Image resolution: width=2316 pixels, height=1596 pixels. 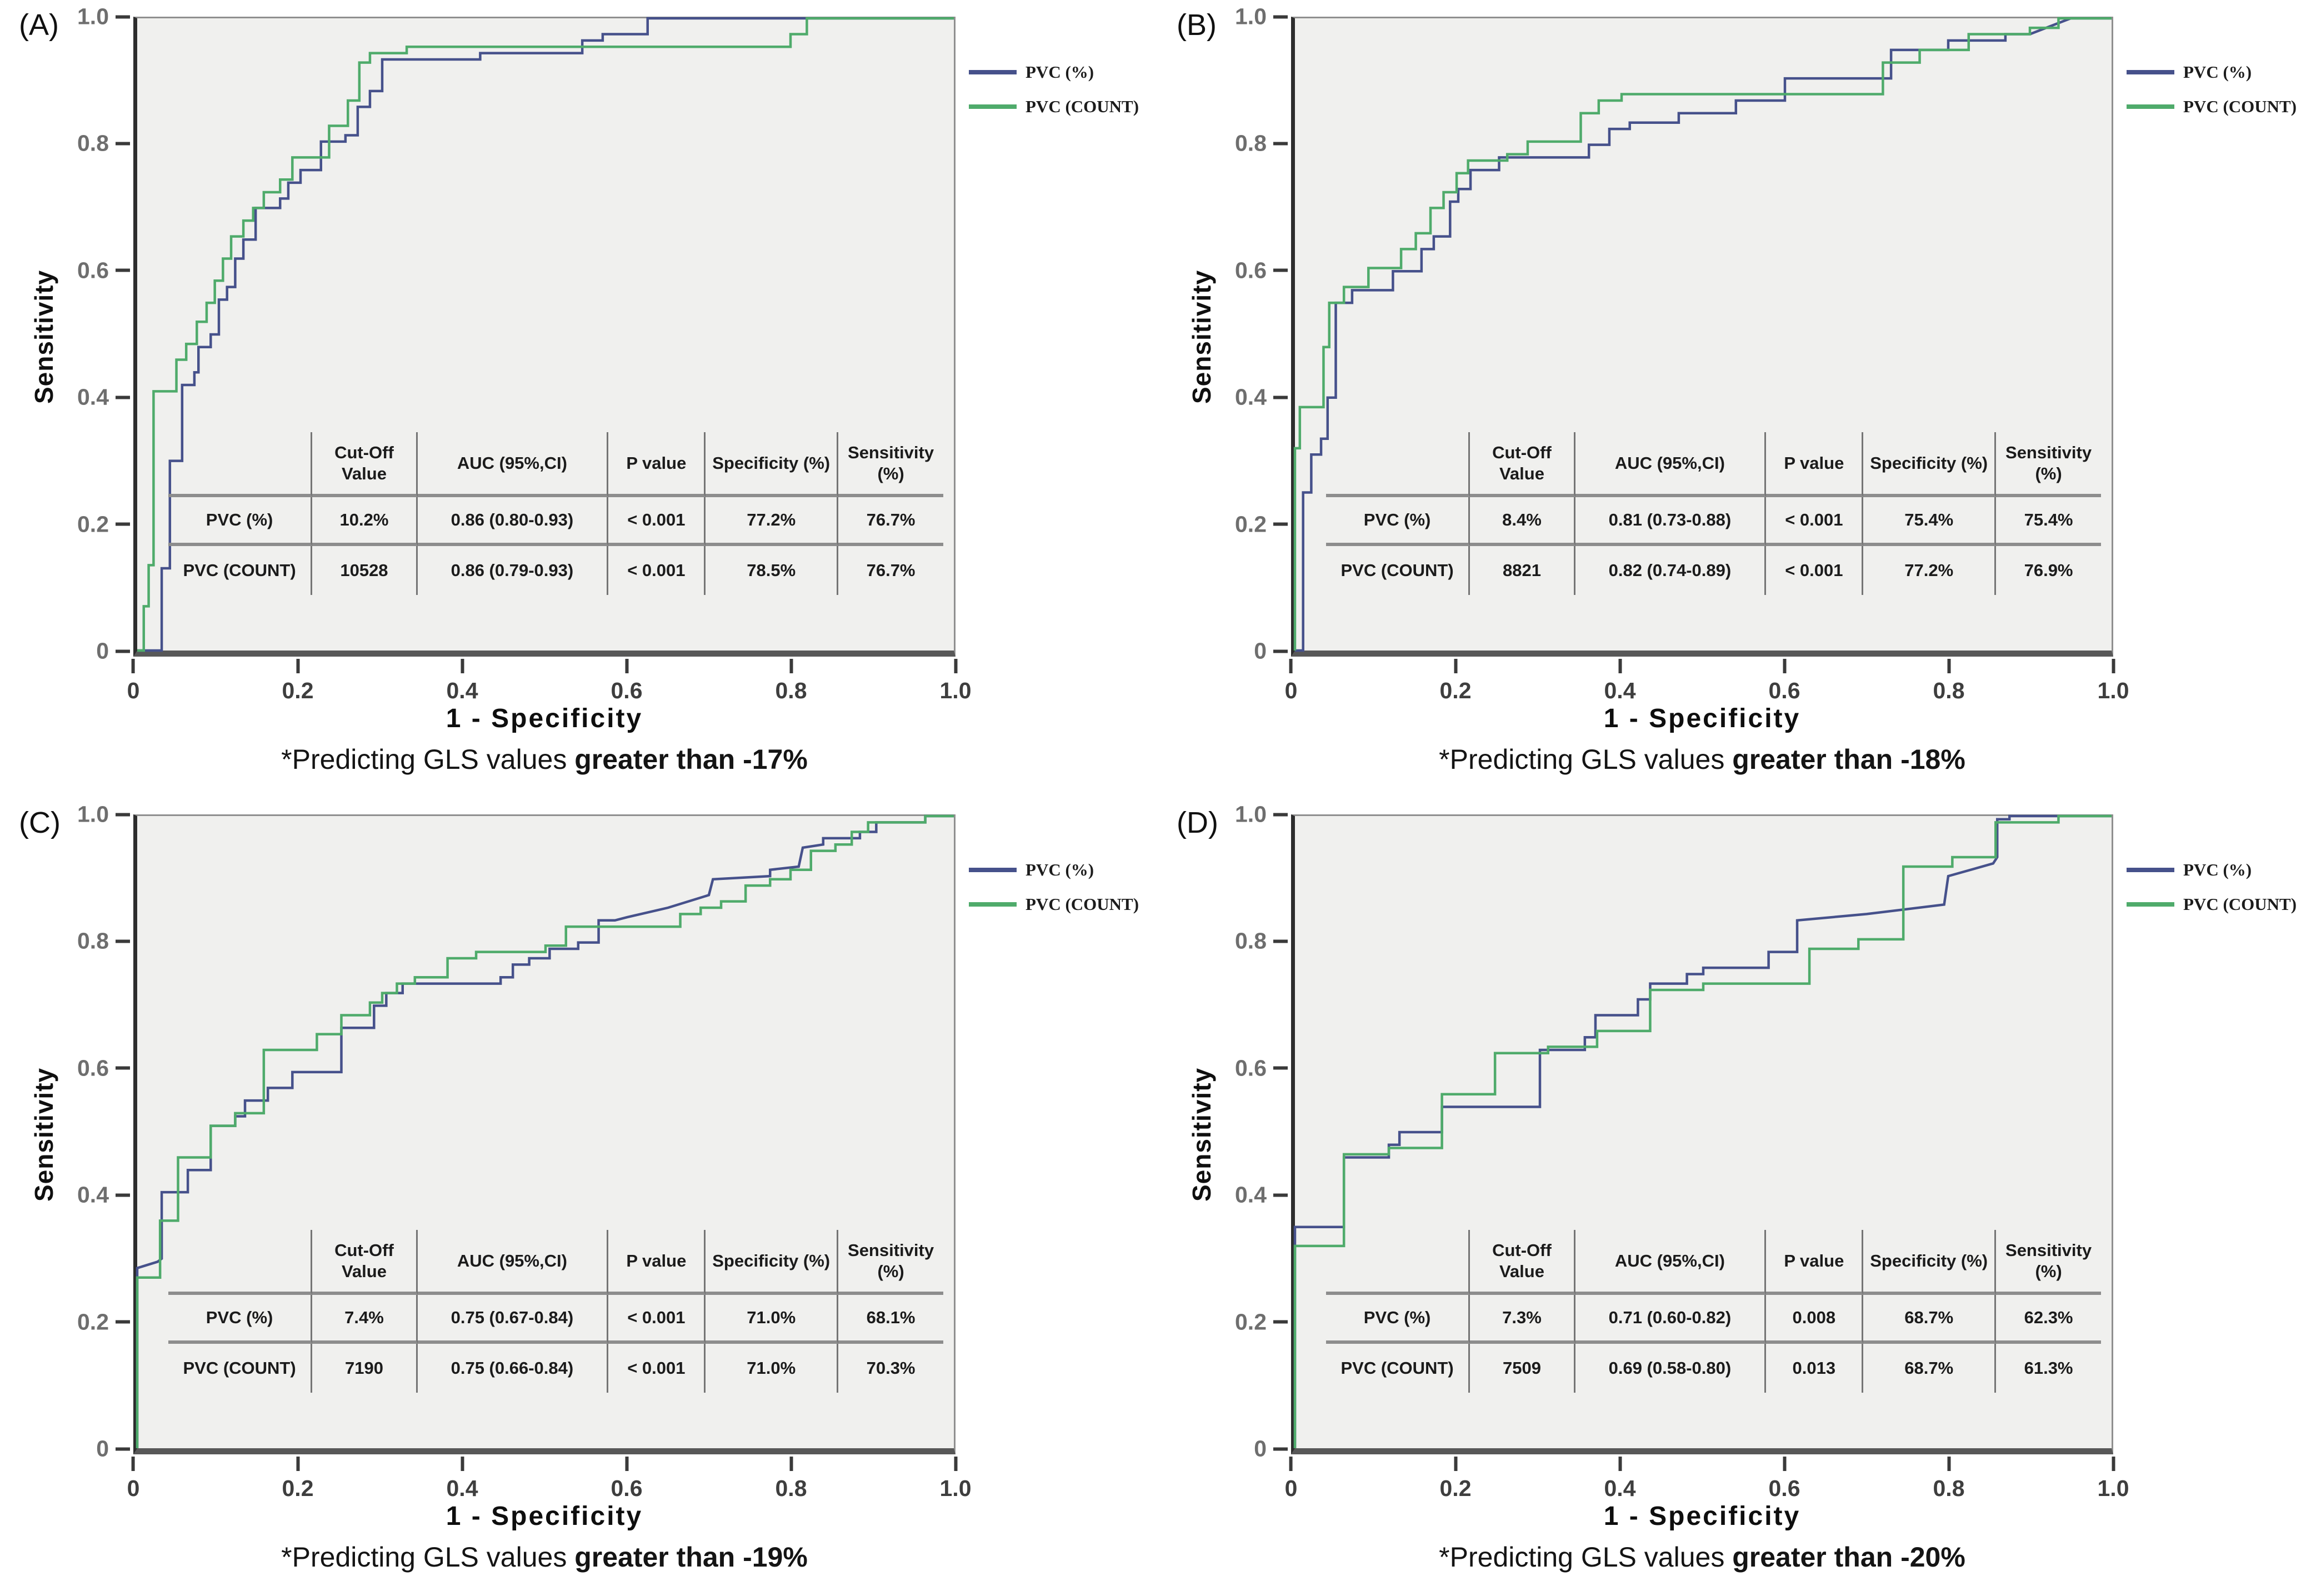 What do you see at coordinates (365, 570) in the screenshot?
I see `table-cell: 10528` at bounding box center [365, 570].